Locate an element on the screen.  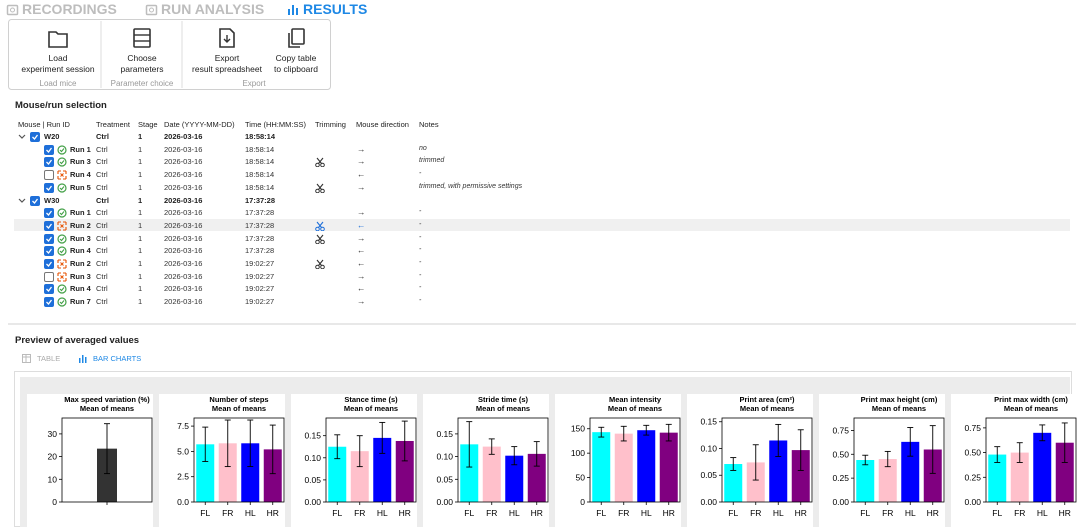
view-tab: TABLE is located at coordinates (49, 358).